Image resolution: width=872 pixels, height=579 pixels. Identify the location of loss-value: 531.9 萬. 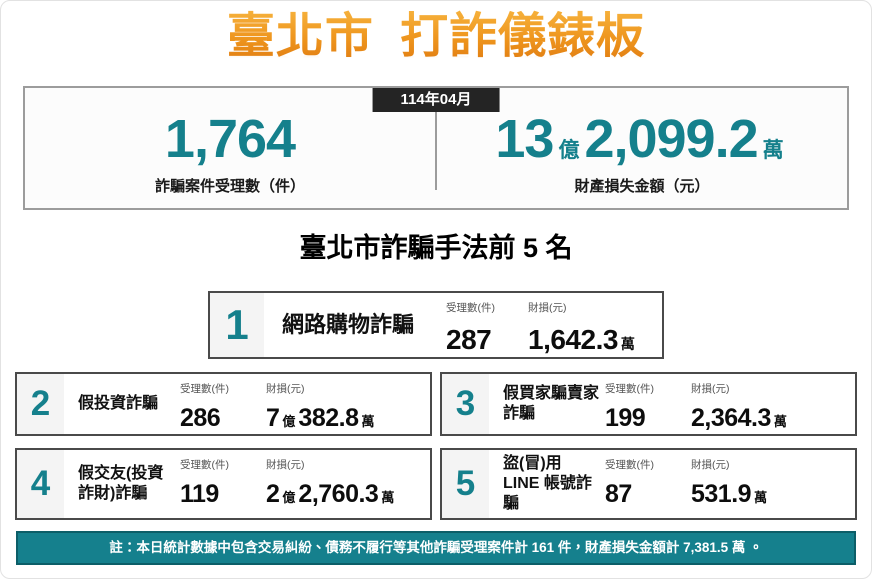
(730, 494).